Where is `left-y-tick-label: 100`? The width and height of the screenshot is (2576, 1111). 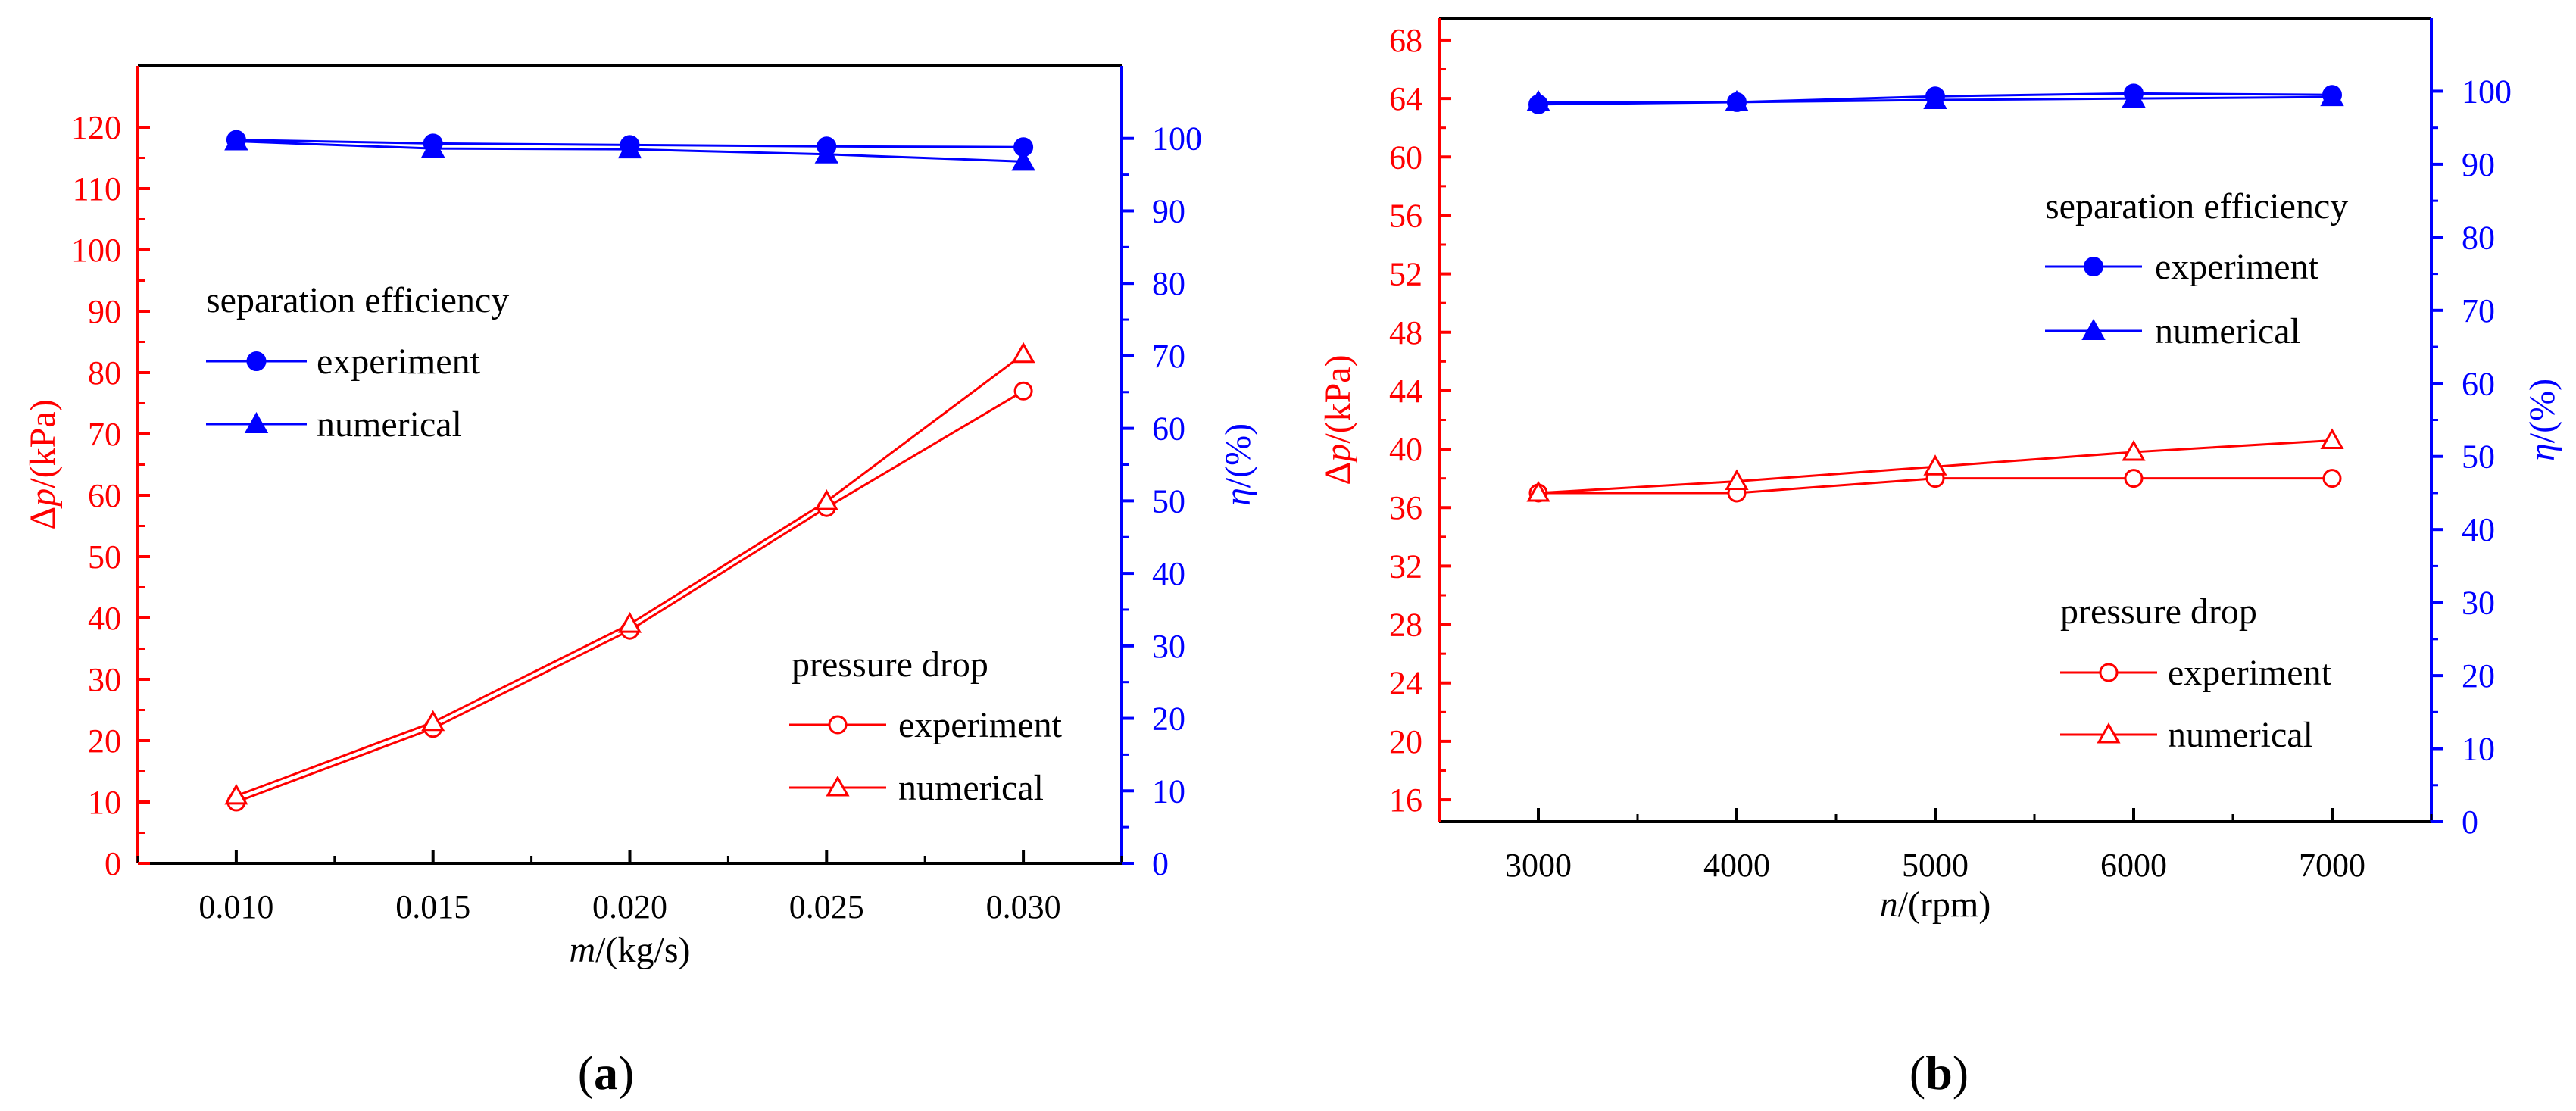
left-y-tick-label: 100 is located at coordinates (96, 250).